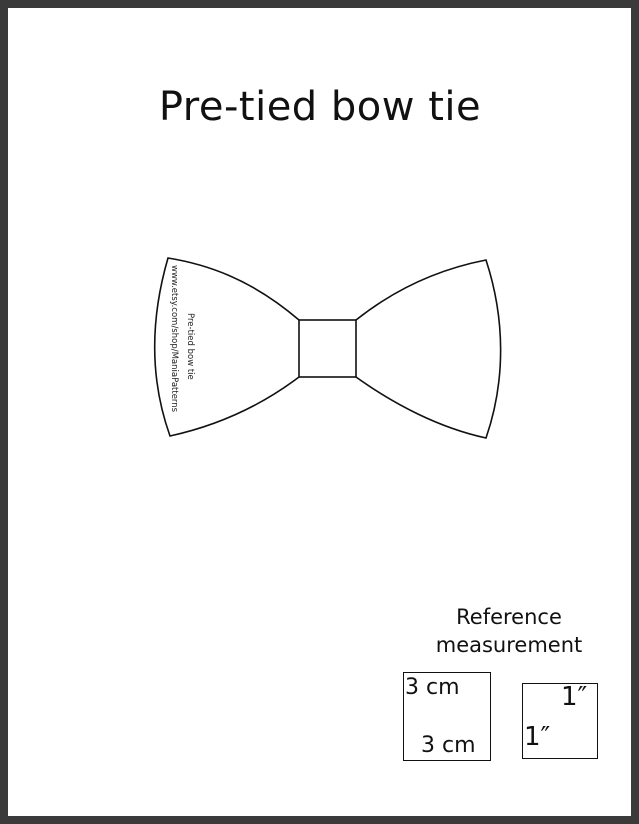  I want to click on reference-heading-line2: measurement, so click(509, 645).